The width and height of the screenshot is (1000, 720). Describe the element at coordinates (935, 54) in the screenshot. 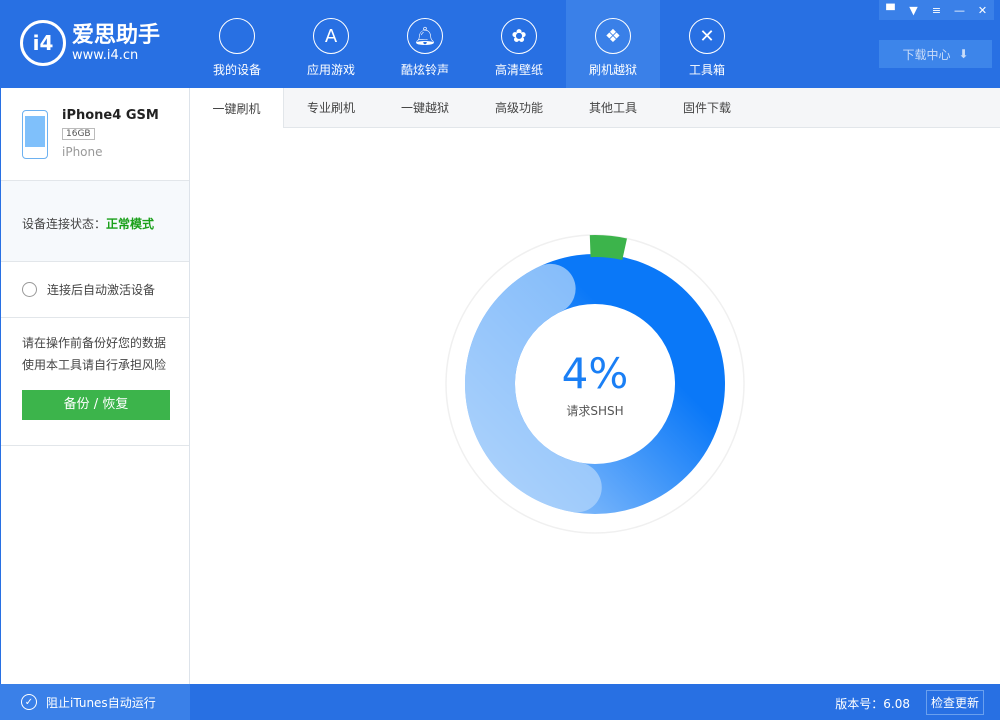

I see `download-center-button: 下载中心 ⬇` at that location.